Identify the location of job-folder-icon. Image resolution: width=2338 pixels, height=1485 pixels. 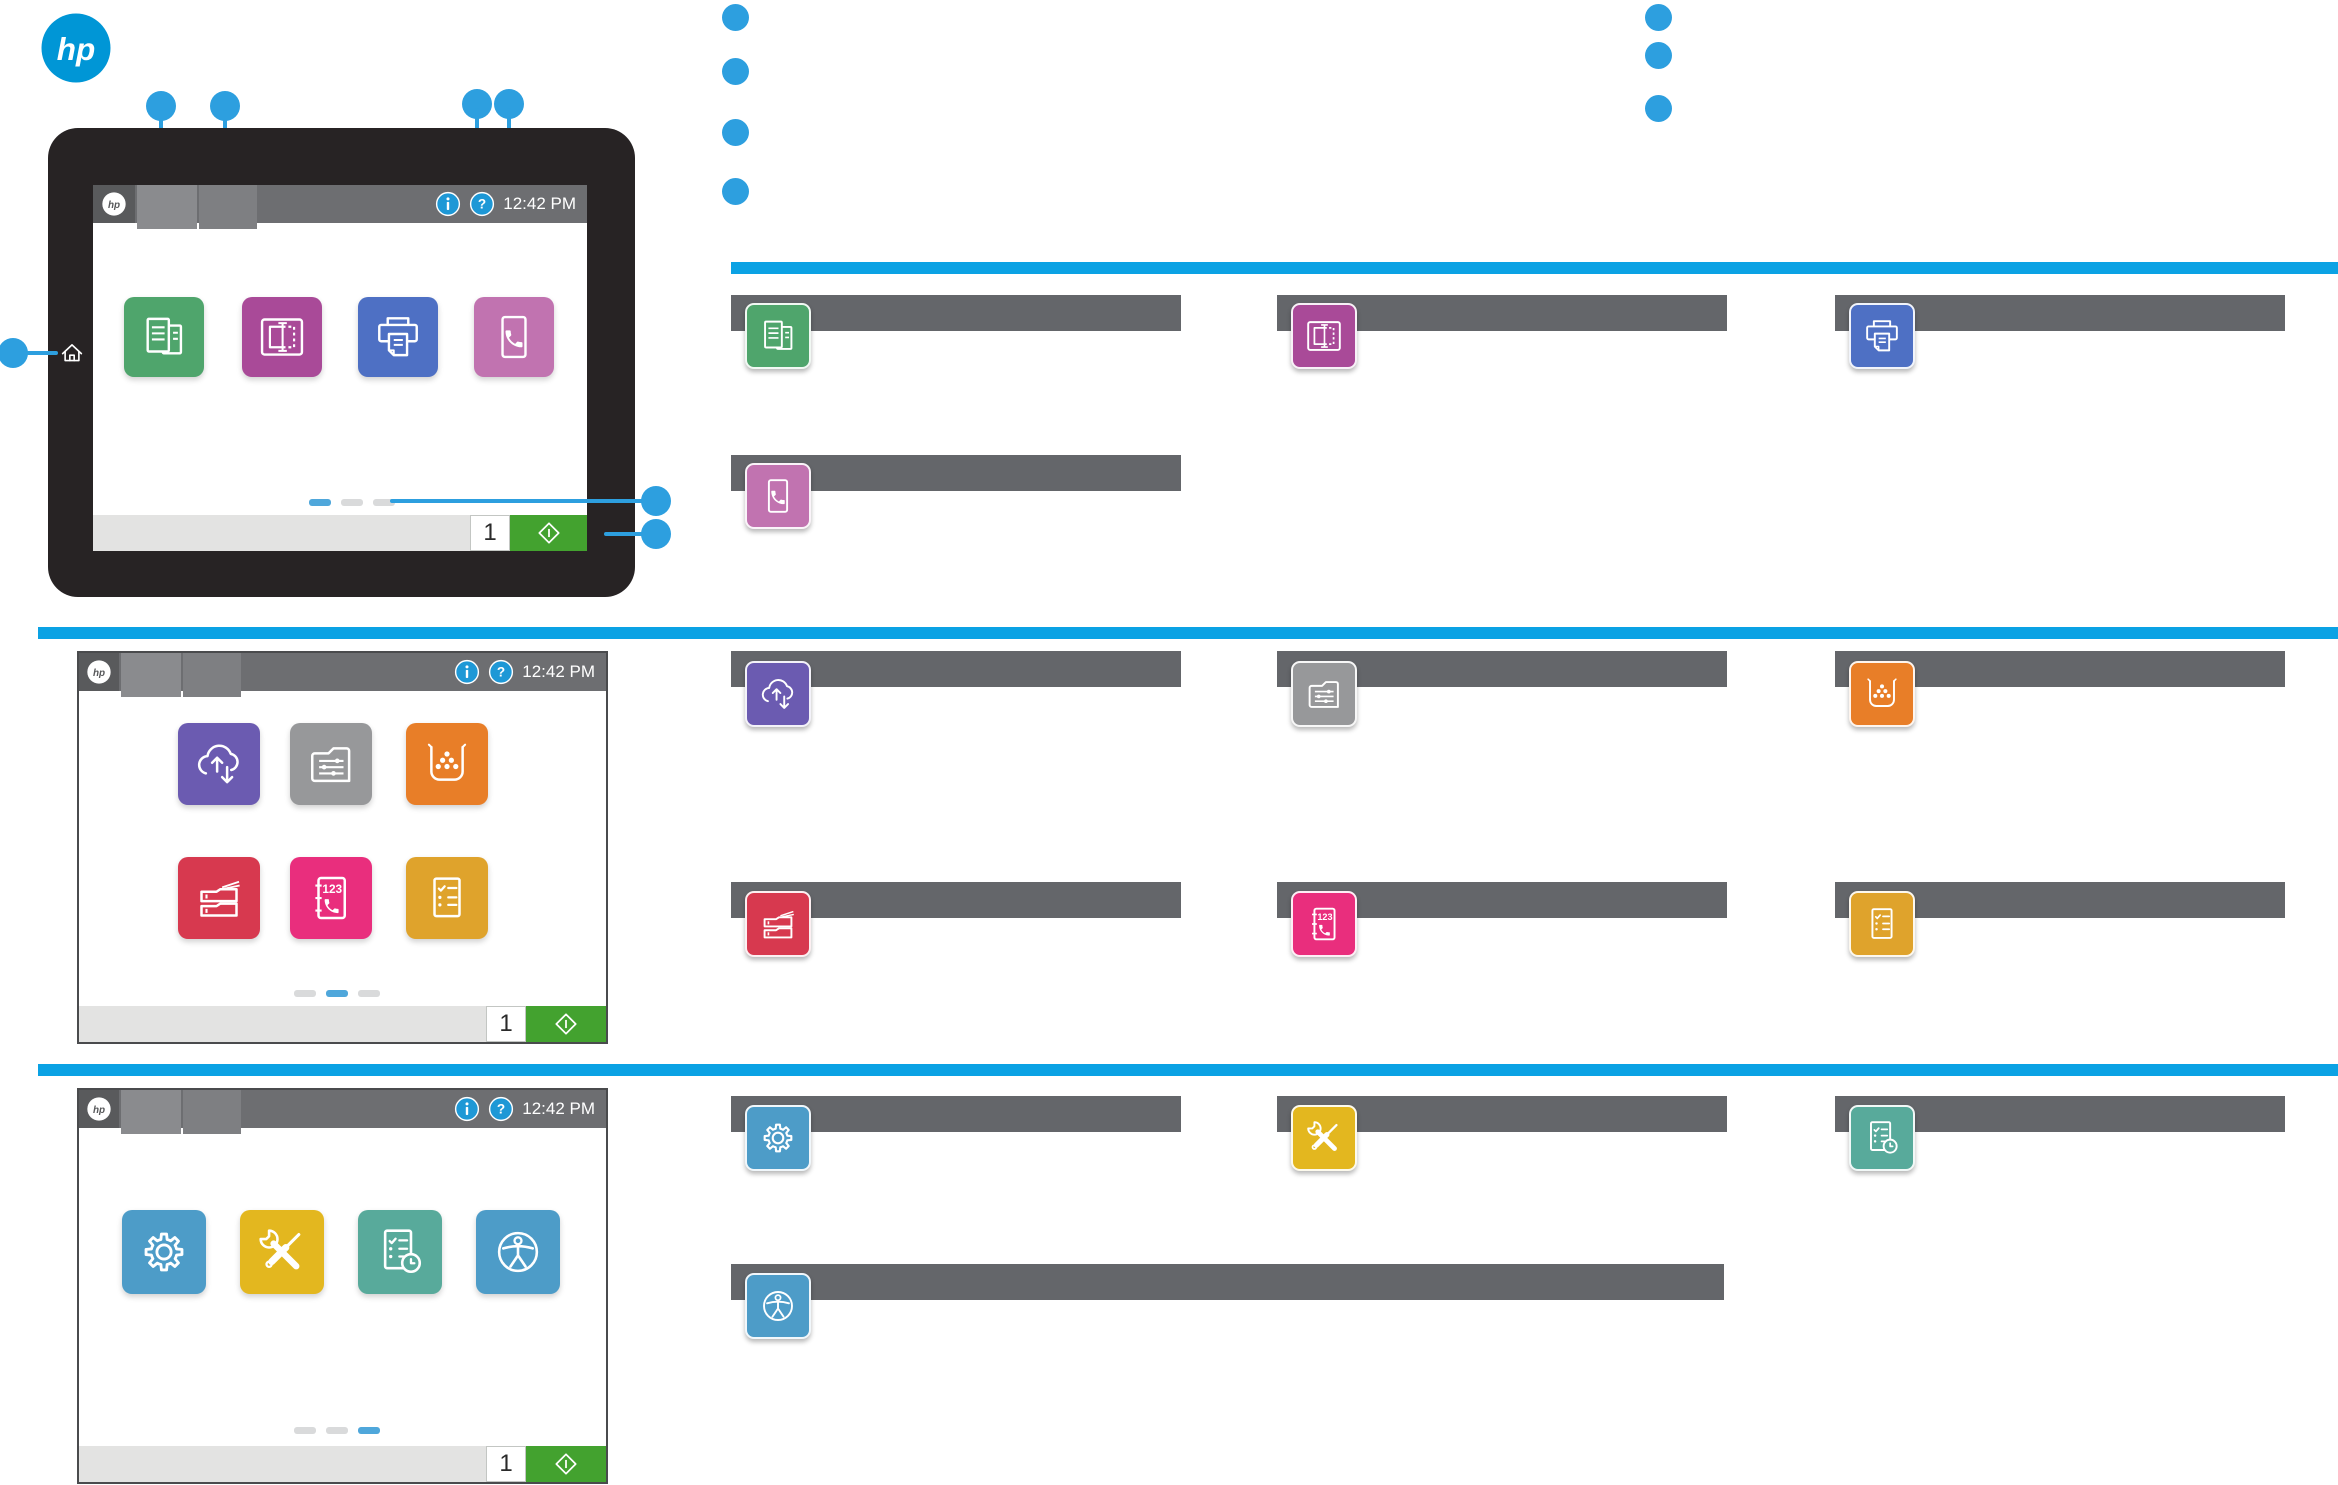
(331, 764).